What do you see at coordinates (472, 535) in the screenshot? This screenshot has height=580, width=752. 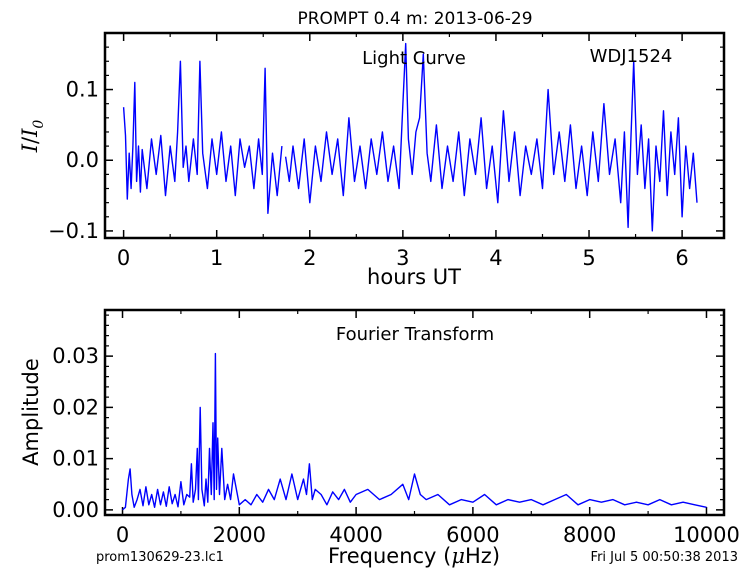 I see `fourier-x-tick-label: 6000` at bounding box center [472, 535].